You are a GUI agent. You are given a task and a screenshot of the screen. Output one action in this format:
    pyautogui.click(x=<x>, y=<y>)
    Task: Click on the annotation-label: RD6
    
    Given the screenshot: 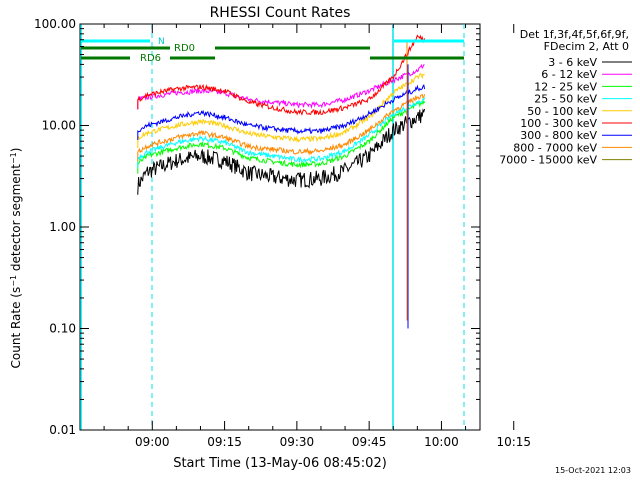 What is the action you would take?
    pyautogui.click(x=150, y=58)
    